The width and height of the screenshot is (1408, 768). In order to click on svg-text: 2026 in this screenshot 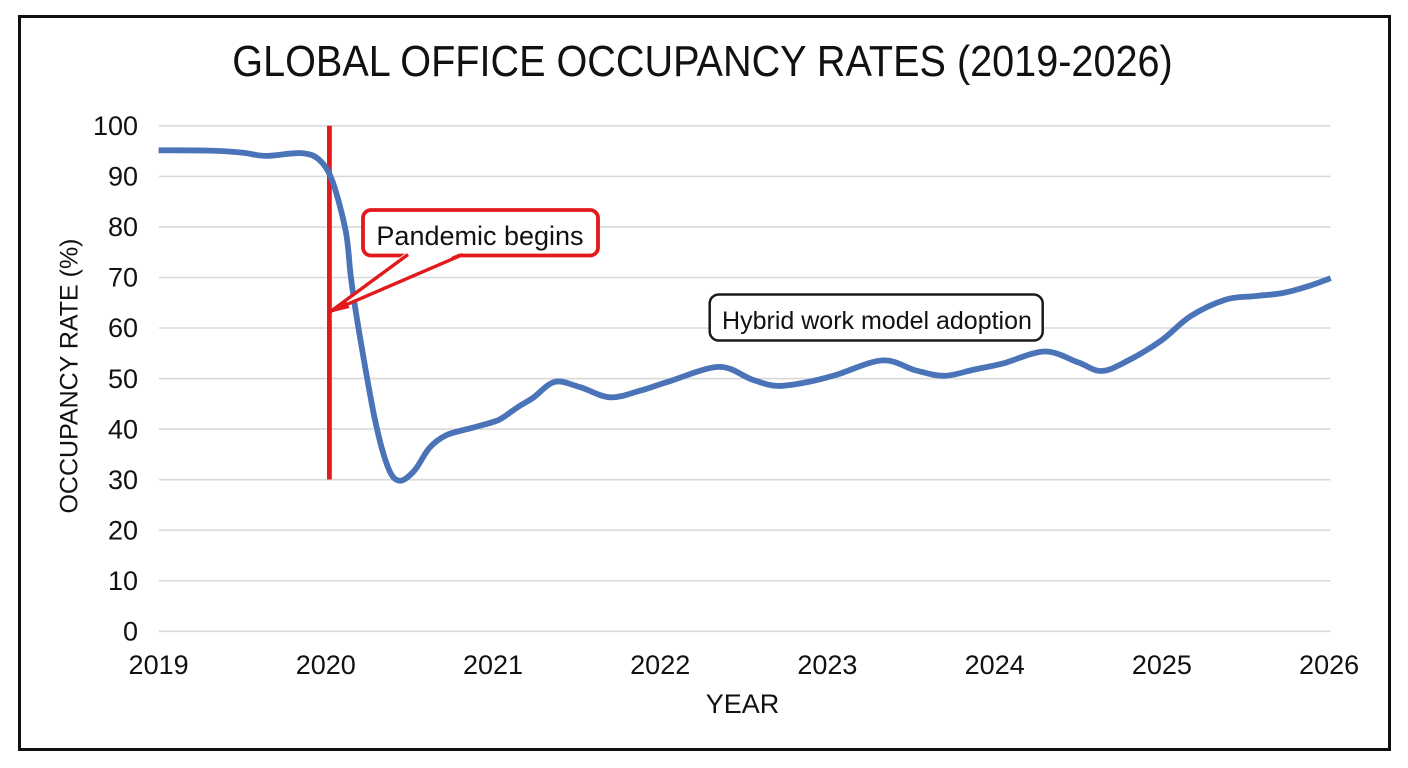, I will do `click(1329, 665)`.